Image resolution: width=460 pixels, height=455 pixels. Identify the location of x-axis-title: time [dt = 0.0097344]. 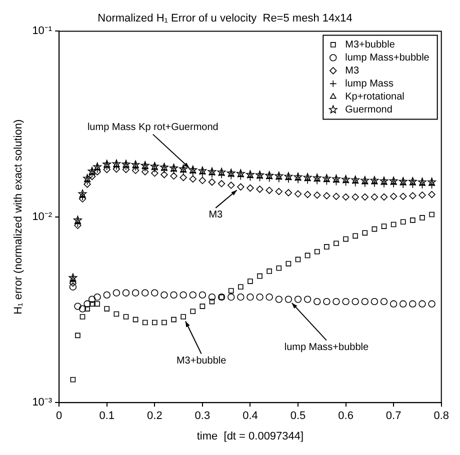
(250, 436).